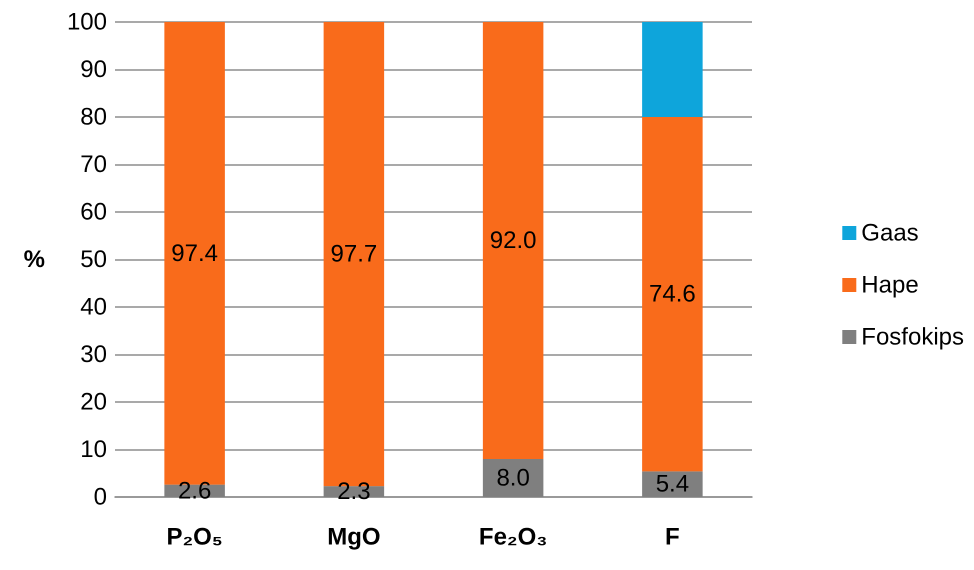 The width and height of the screenshot is (974, 570). Describe the element at coordinates (673, 484) in the screenshot. I see `data-label: 5.4` at that location.